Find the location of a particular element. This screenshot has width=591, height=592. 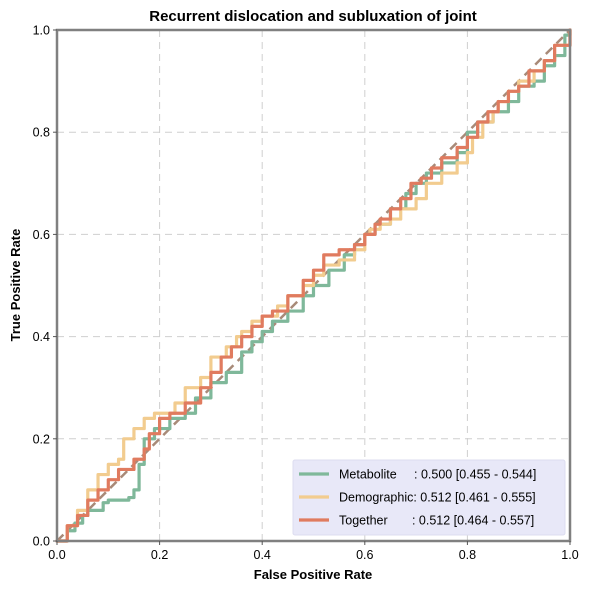

y-axis-label: True Positive Rate is located at coordinates (15, 285).